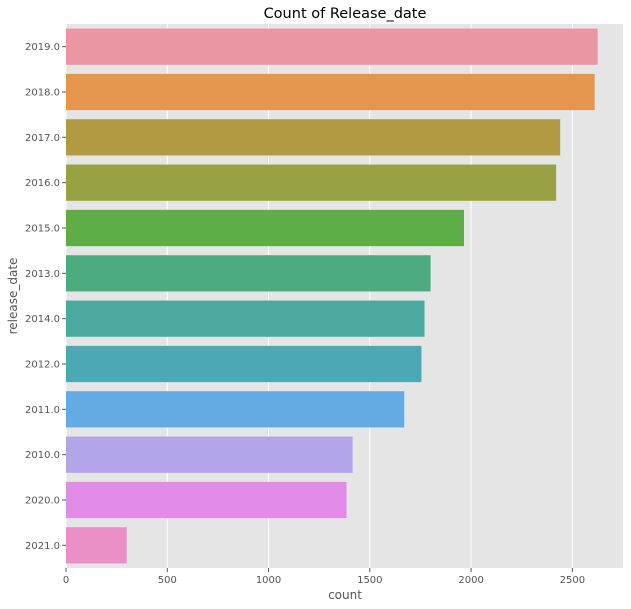 This screenshot has width=631, height=609. Describe the element at coordinates (268, 580) in the screenshot. I see `x-tick-label: 1000` at that location.